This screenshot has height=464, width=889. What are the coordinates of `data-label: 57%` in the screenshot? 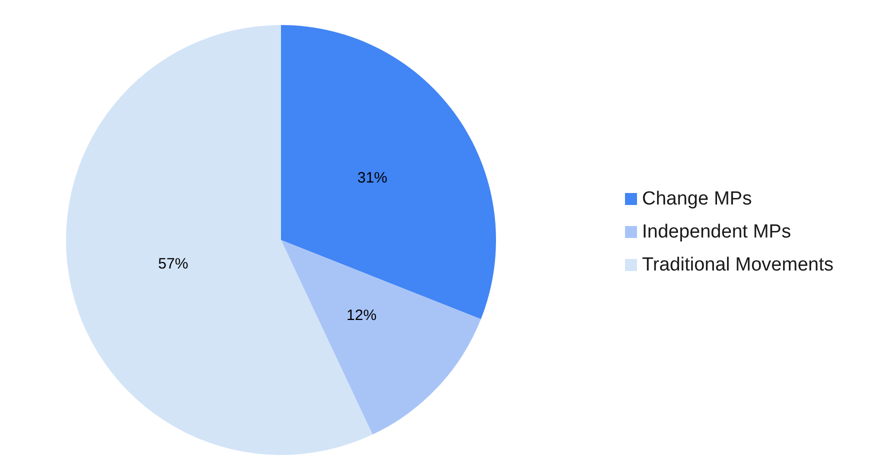 It's located at (173, 264).